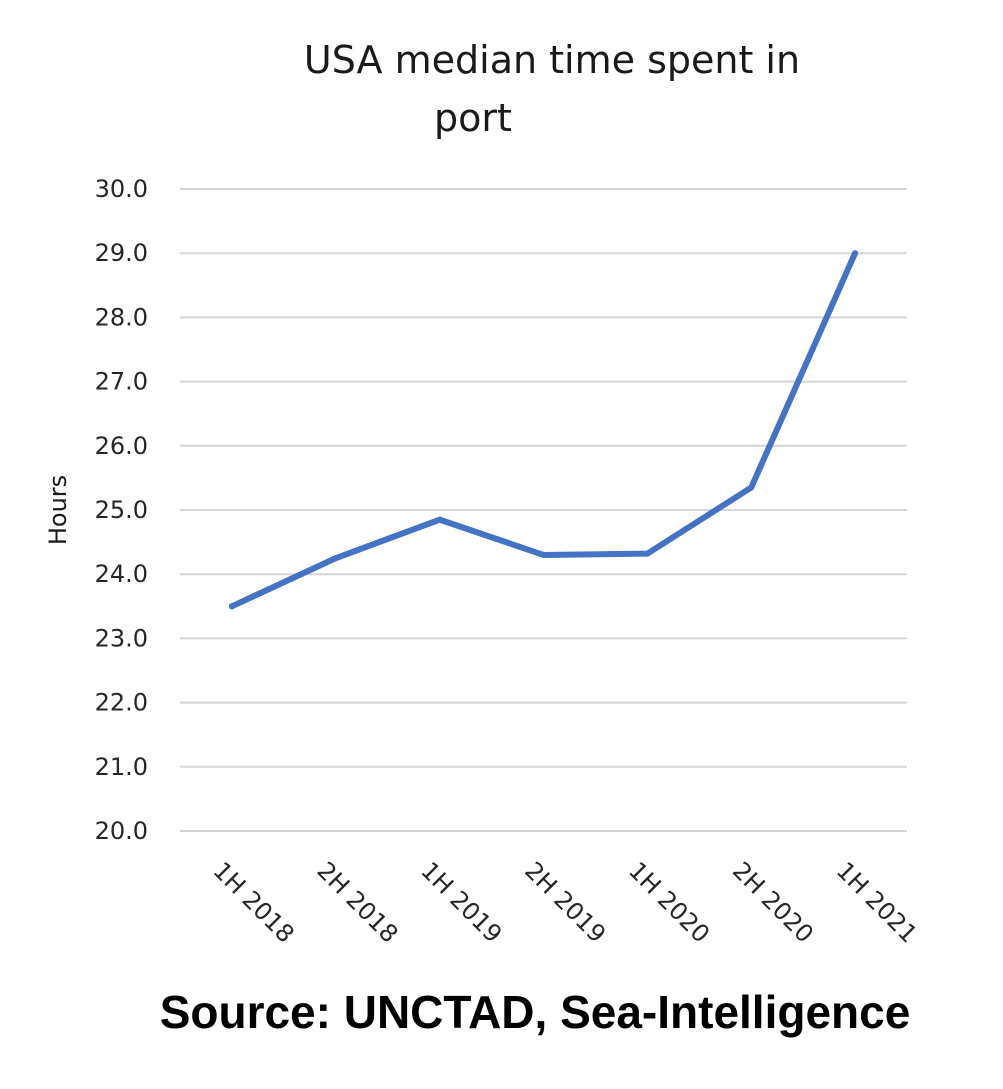 The width and height of the screenshot is (1003, 1089). Describe the element at coordinates (461, 902) in the screenshot. I see `x-tick-label: 1H 2019` at that location.